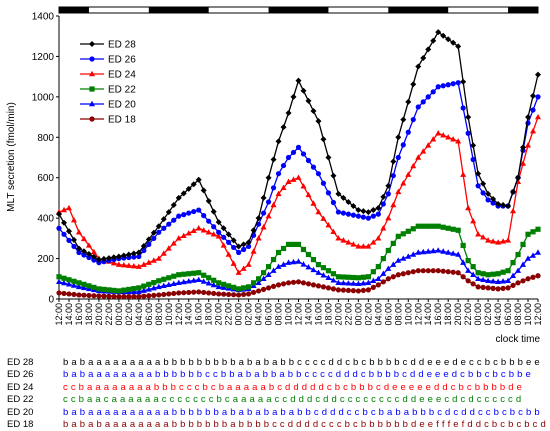 The width and height of the screenshot is (550, 431). What do you see at coordinates (92, 119) in the screenshot?
I see `legend-marker` at bounding box center [92, 119].